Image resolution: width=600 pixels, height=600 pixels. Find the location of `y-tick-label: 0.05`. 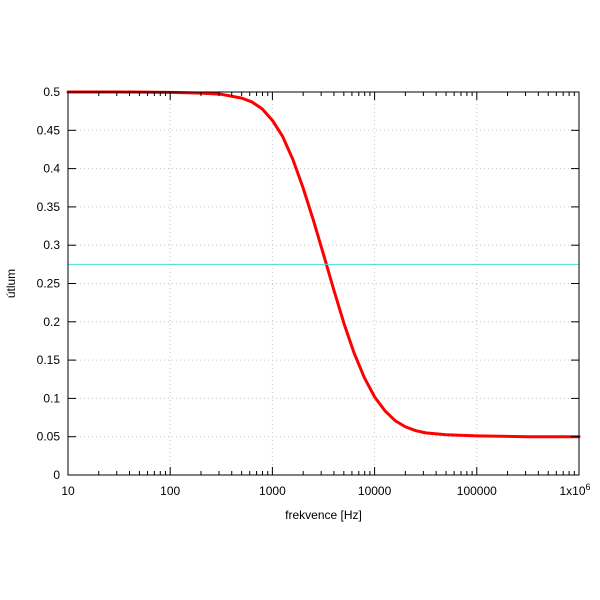

y-tick-label: 0.05 is located at coordinates (49, 437).